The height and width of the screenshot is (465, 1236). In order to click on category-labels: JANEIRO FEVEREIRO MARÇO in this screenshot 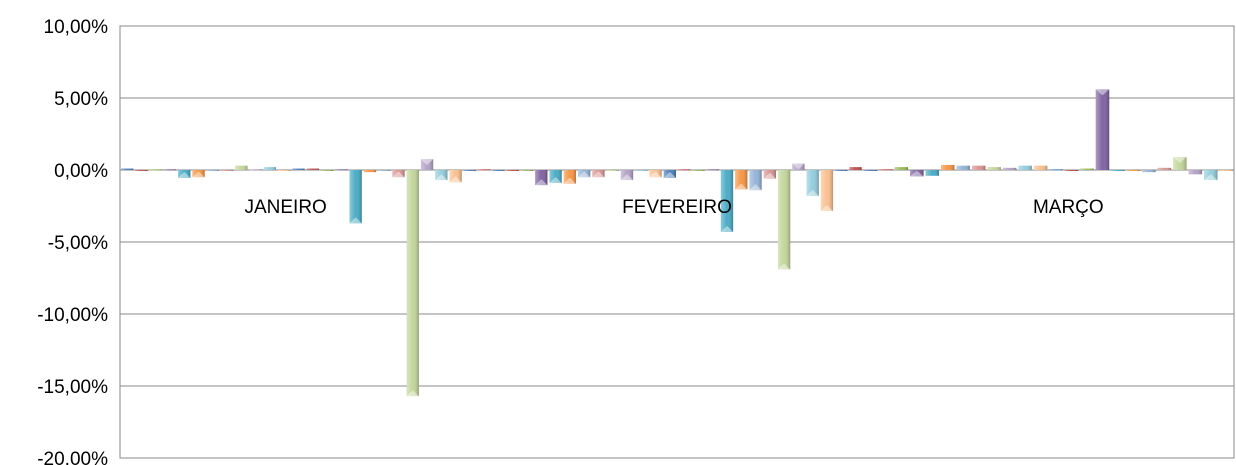, I will do `click(673, 207)`.